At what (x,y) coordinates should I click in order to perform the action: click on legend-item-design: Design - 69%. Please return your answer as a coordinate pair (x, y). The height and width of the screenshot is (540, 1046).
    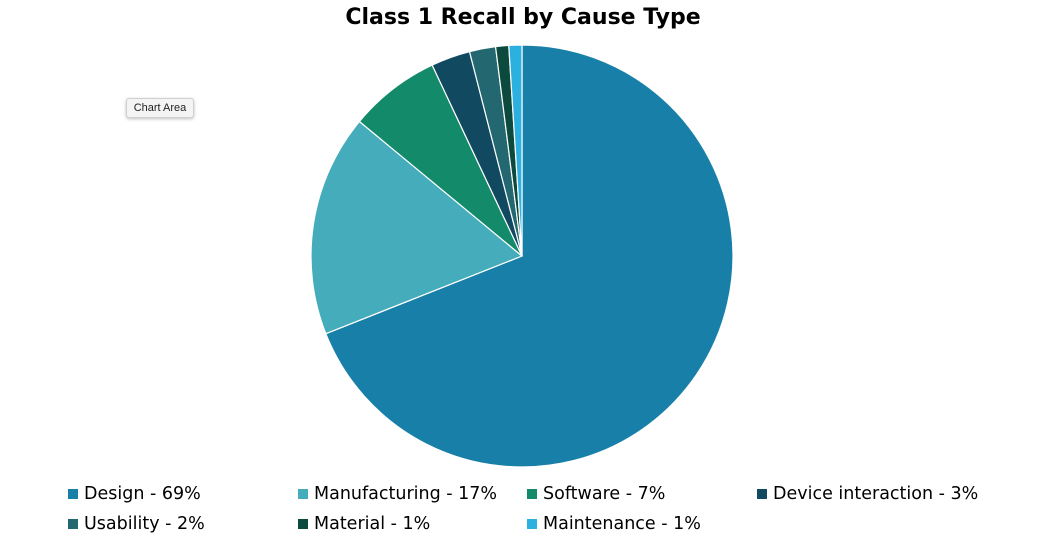
    Looking at the image, I should click on (134, 494).